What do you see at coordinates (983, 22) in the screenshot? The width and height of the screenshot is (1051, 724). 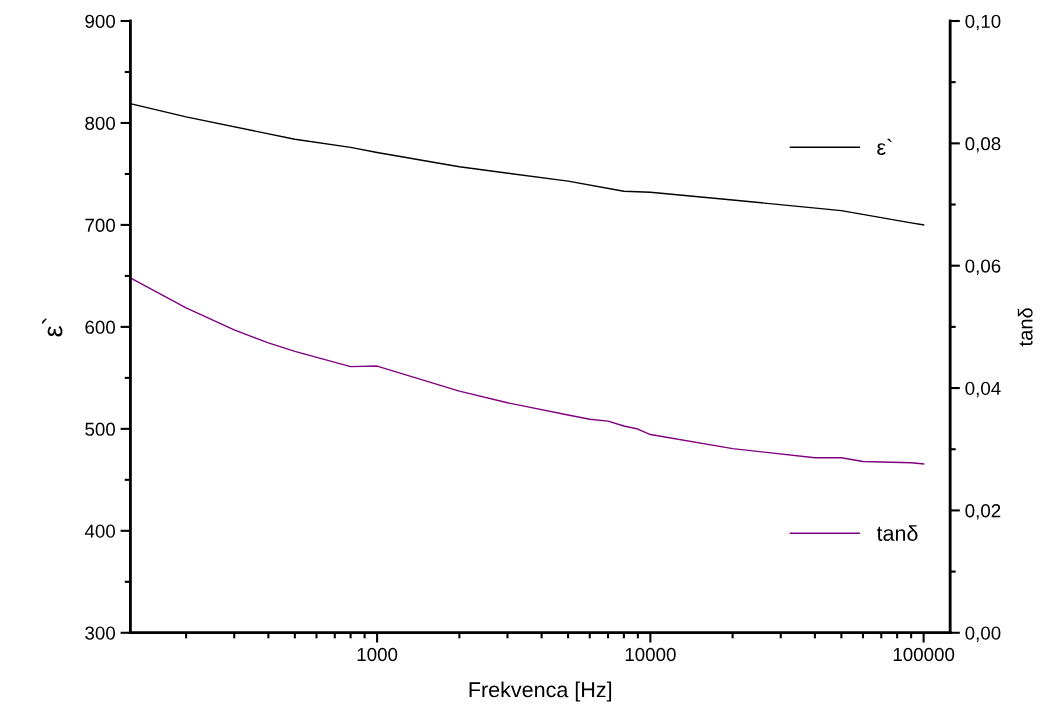 I see `y2-tick-label: 0,10` at bounding box center [983, 22].